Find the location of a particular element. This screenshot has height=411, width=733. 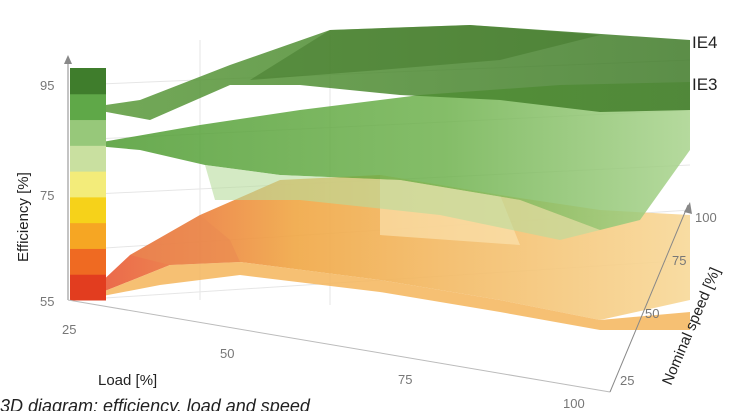

color-scale-bar is located at coordinates (88, 184).